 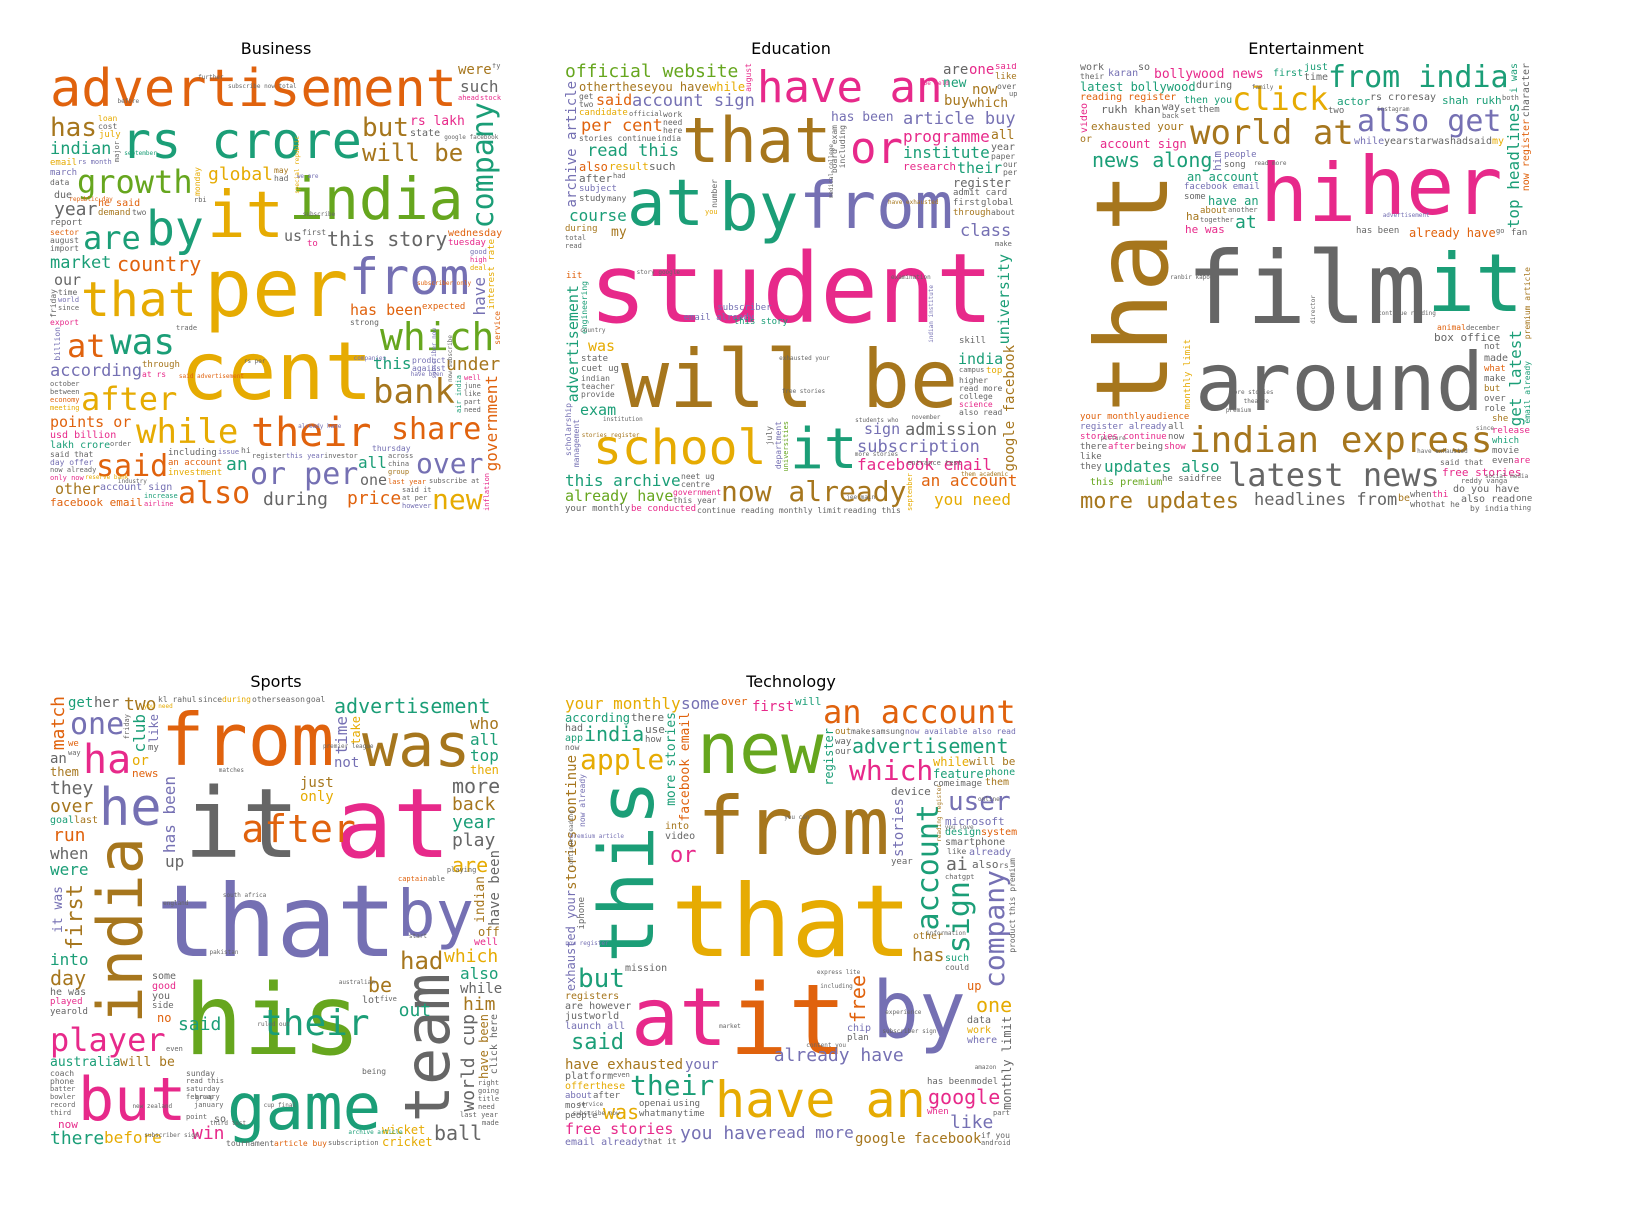 I want to click on cloud-word: karan, so click(x=1123, y=74).